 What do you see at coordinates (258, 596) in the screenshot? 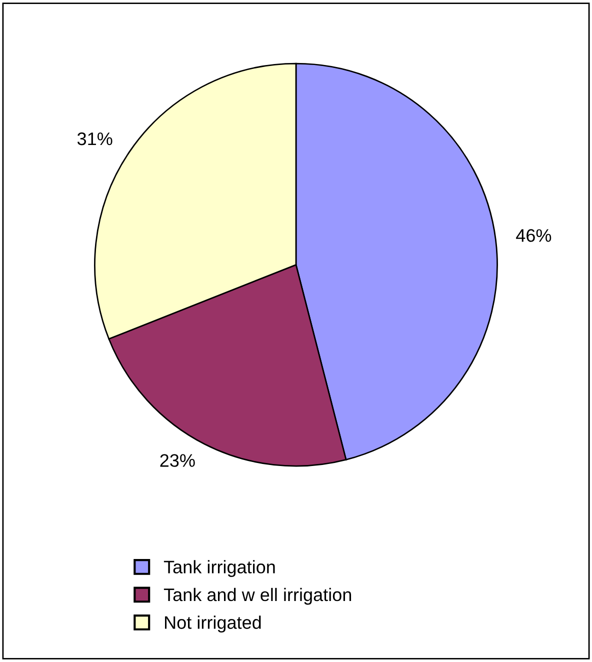
I see `legend-label: Tank and w ell irrigation` at bounding box center [258, 596].